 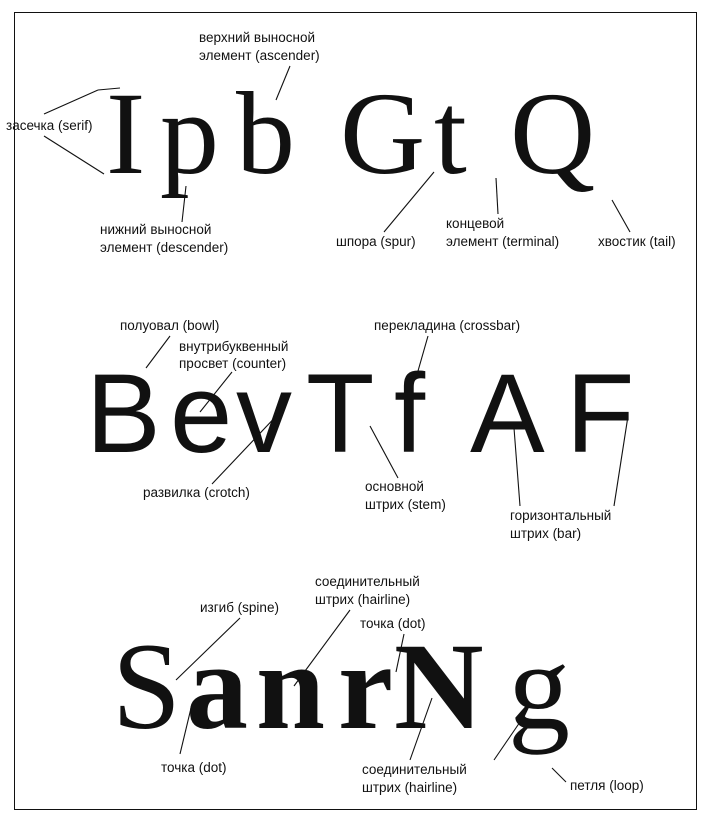 I want to click on label-spine: изгиб (spine), so click(x=239, y=607).